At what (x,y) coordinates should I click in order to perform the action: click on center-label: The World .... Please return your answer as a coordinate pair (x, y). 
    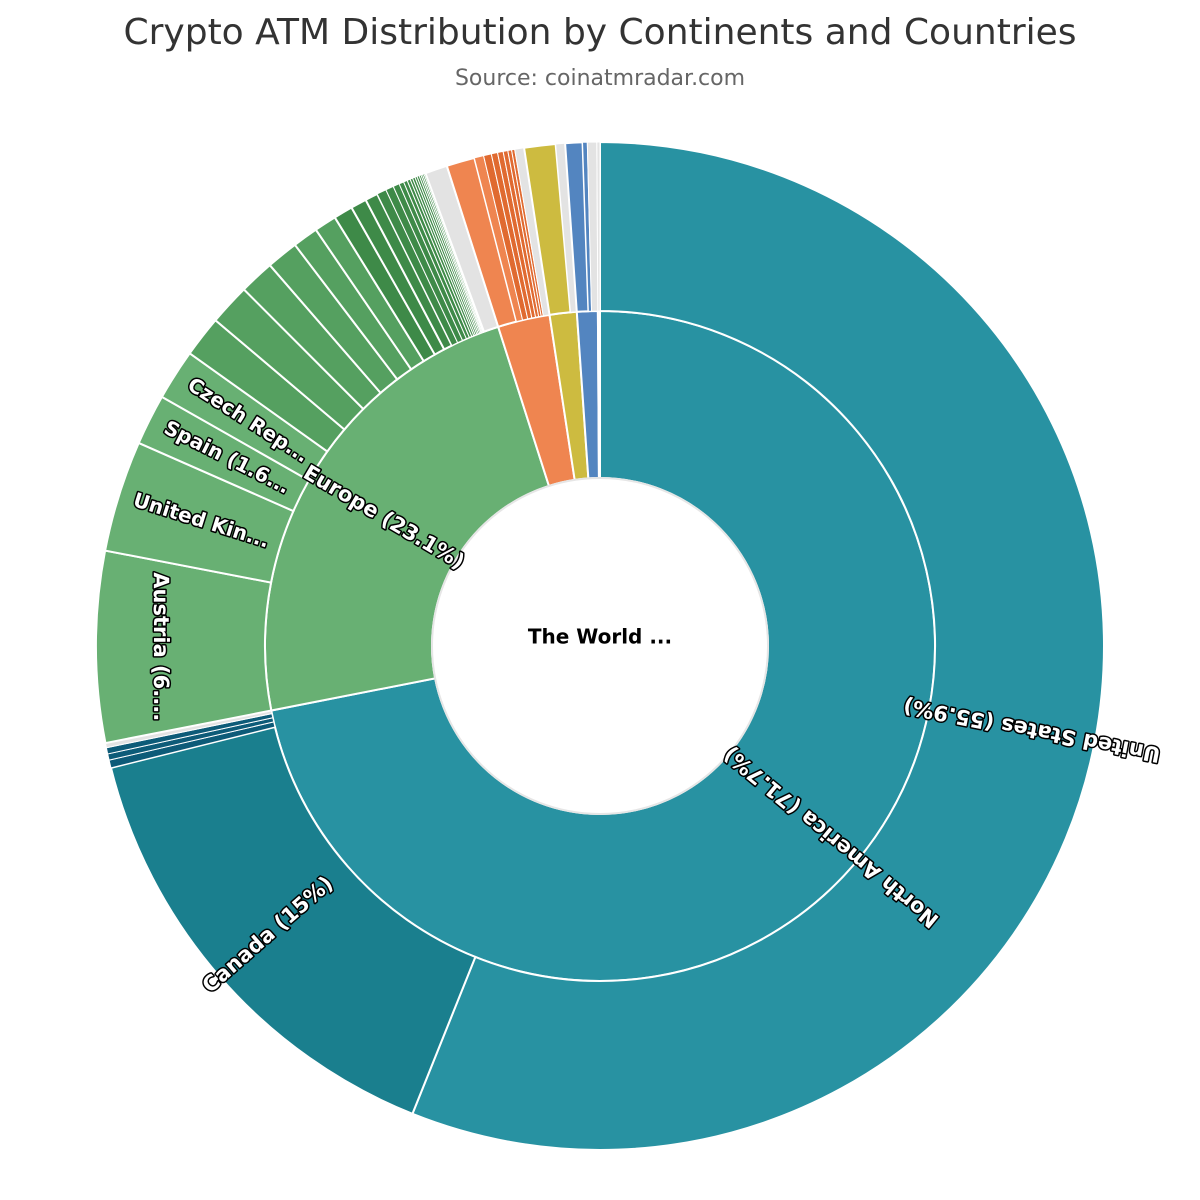
    Looking at the image, I should click on (600, 637).